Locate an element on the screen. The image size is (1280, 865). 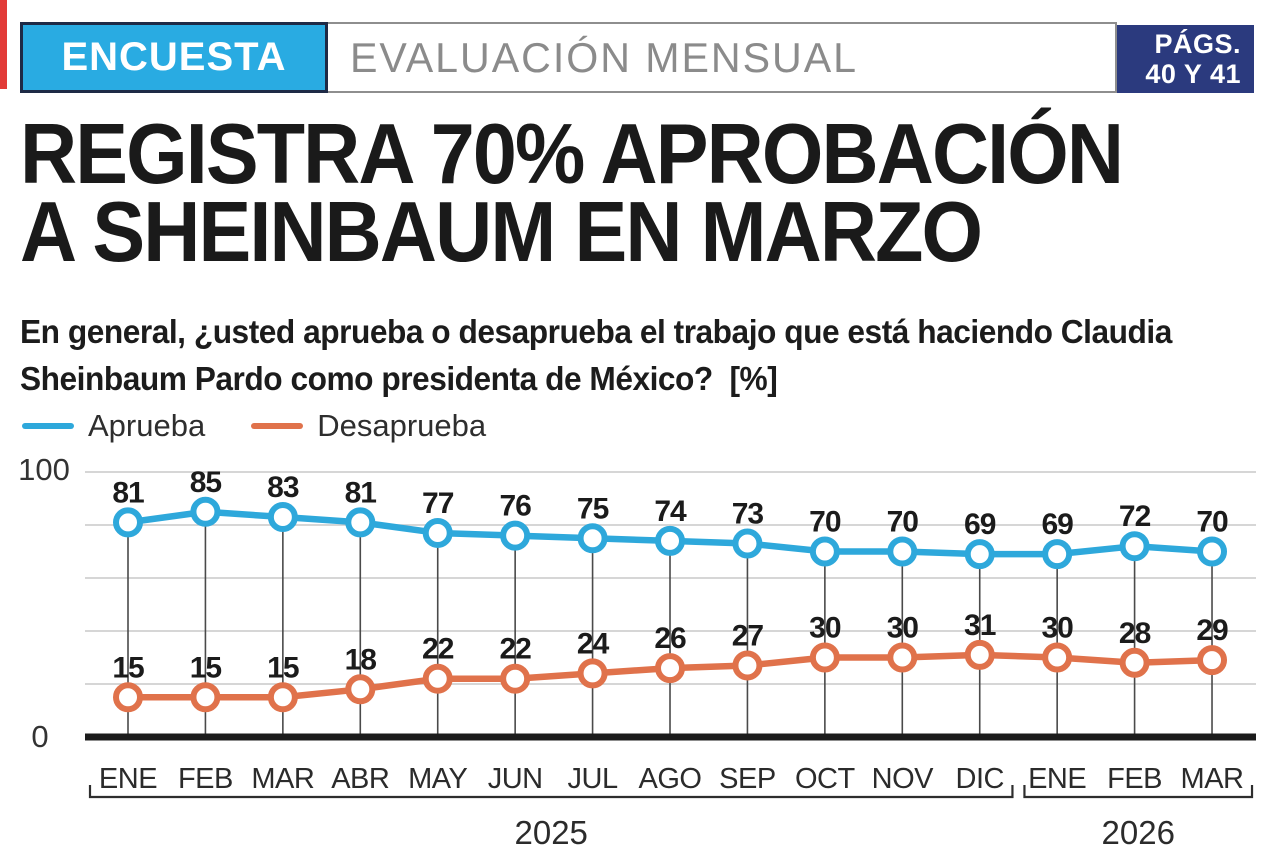
value-label-aprueba: 83 is located at coordinates (283, 487).